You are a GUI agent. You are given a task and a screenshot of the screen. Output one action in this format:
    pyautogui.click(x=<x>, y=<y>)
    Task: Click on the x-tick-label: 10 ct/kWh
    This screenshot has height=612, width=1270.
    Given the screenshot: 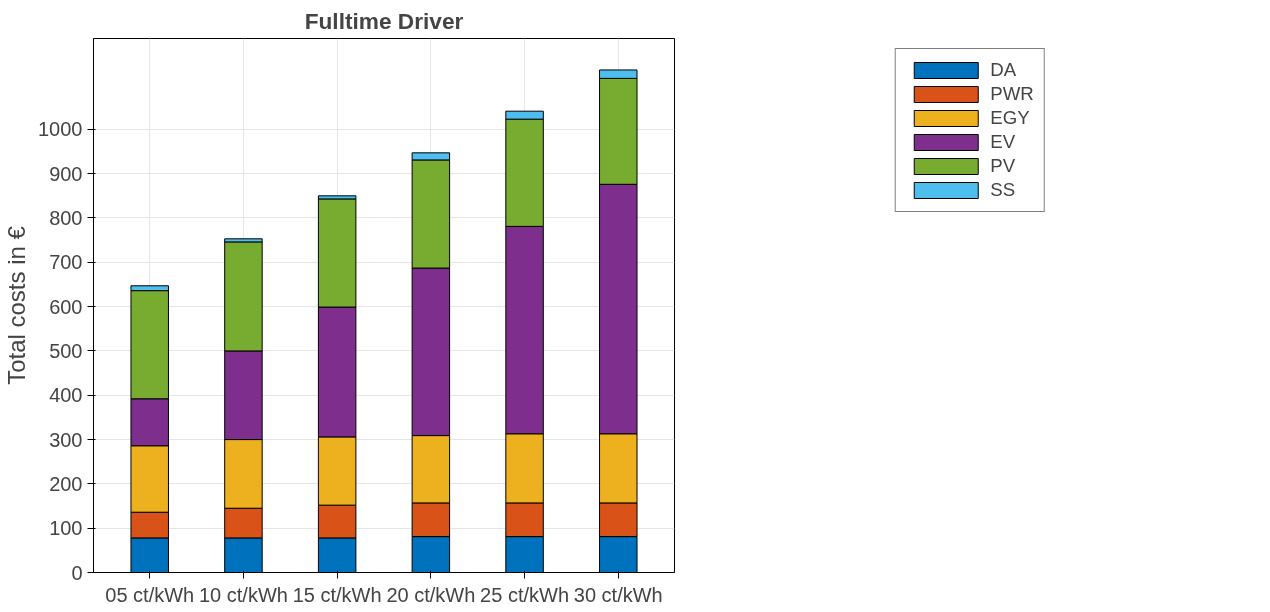 What is the action you would take?
    pyautogui.click(x=243, y=594)
    